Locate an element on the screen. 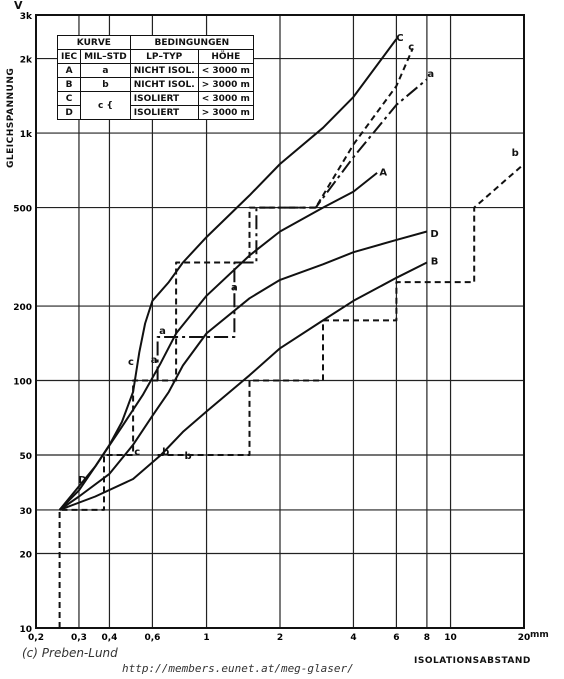  legend-col-iec: IEC is located at coordinates (69, 56).